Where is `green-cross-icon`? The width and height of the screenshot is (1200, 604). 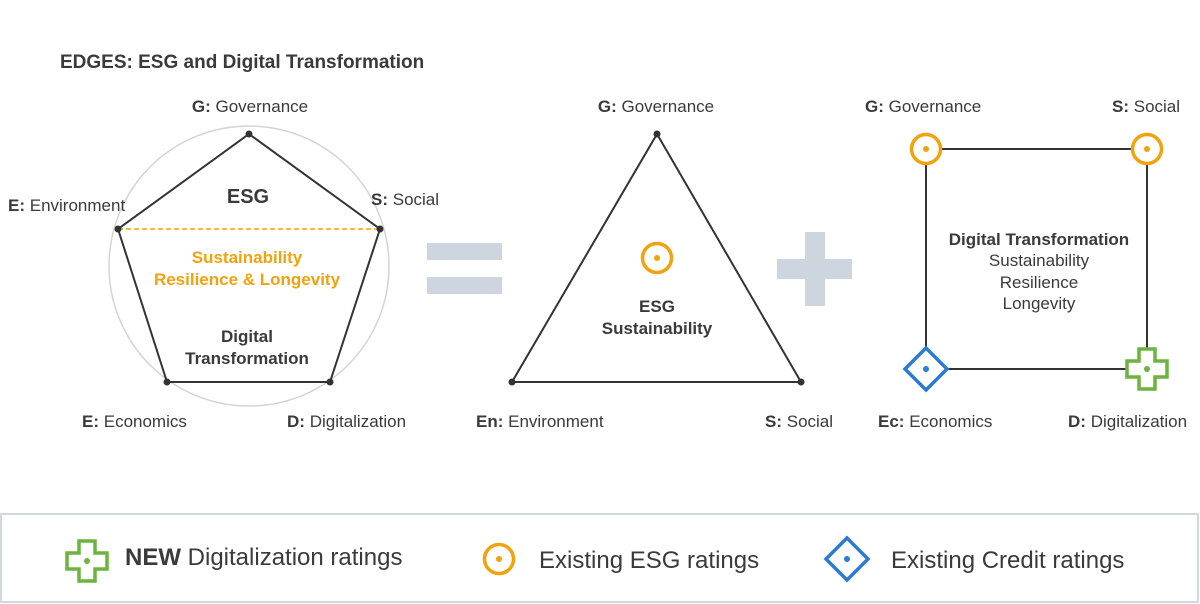
green-cross-icon is located at coordinates (87, 561).